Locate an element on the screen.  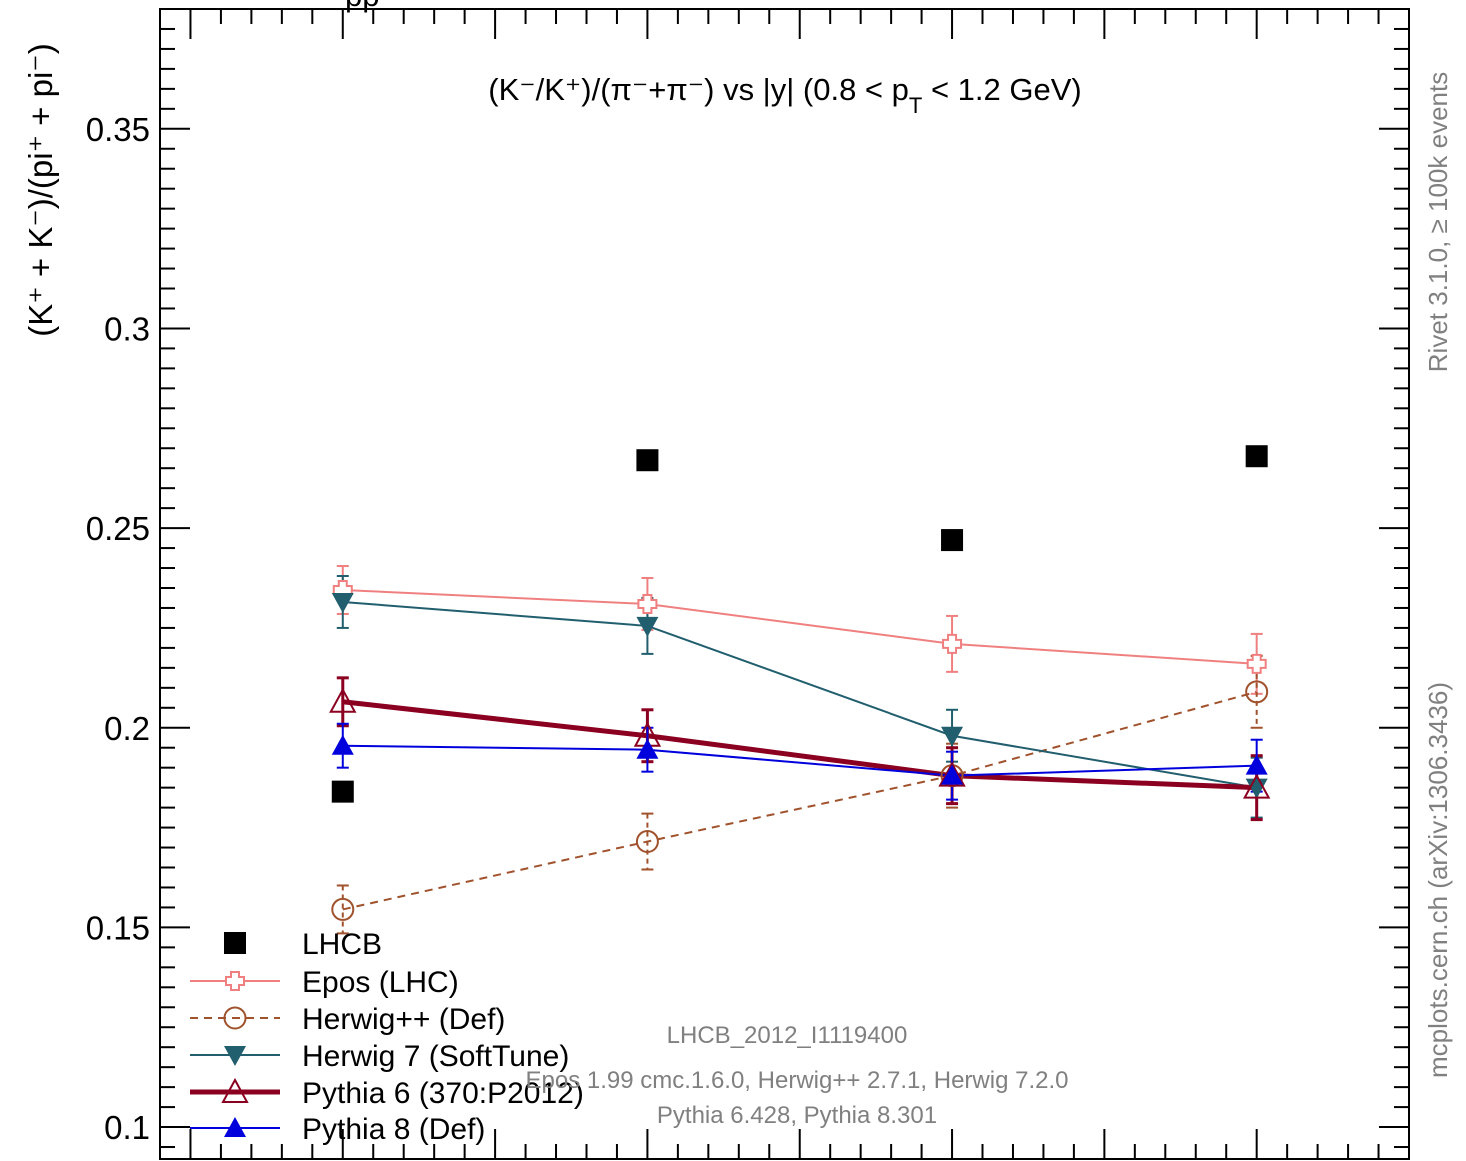
legend-entry: Epos (LHC) is located at coordinates (324, 982).